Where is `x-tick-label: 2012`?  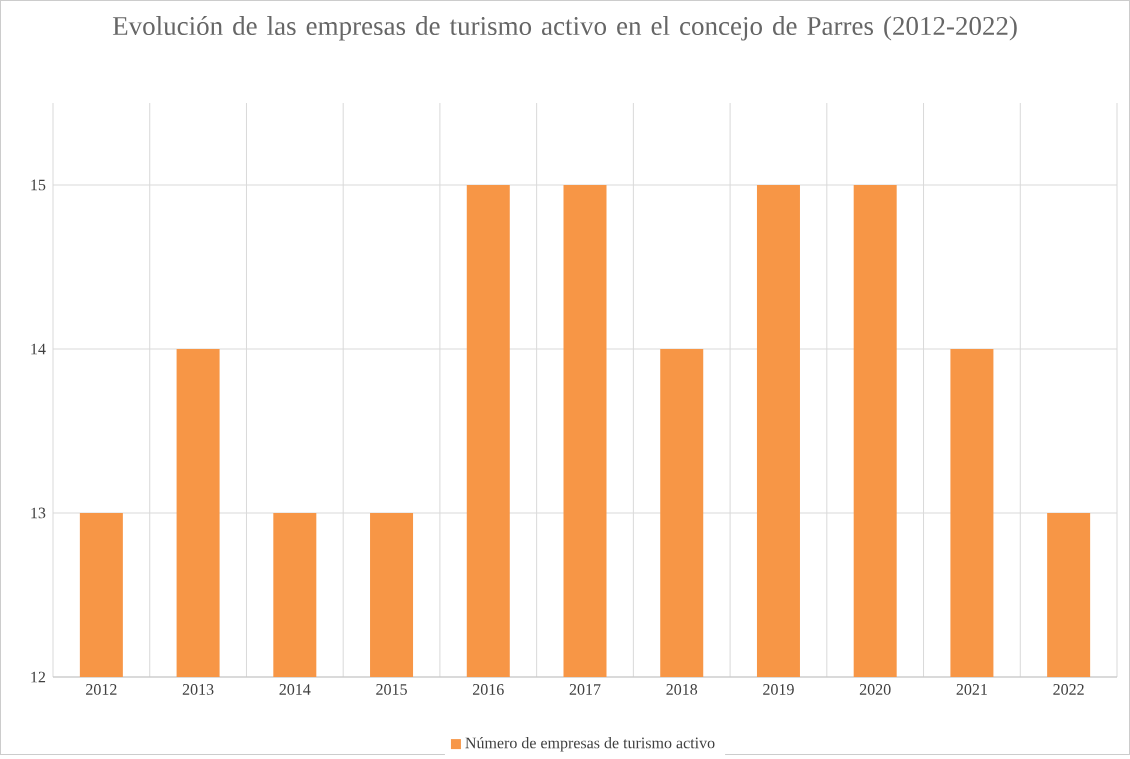 x-tick-label: 2012 is located at coordinates (101, 689).